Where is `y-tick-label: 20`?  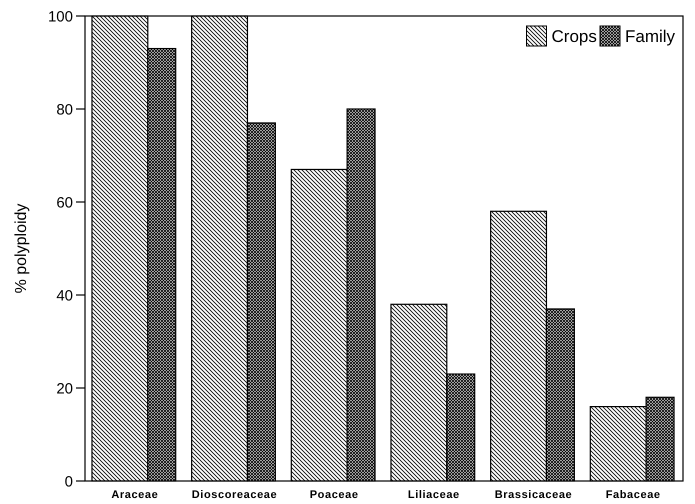 y-tick-label: 20 is located at coordinates (64, 389).